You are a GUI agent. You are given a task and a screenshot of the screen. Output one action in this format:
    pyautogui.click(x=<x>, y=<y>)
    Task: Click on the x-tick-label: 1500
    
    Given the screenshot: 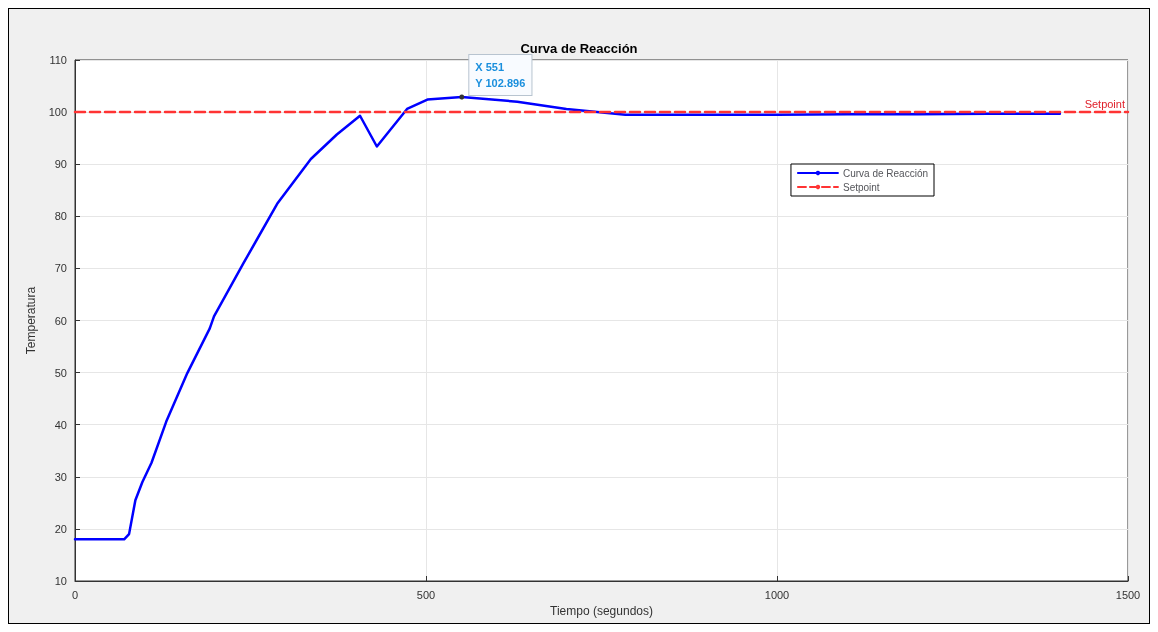 What is the action you would take?
    pyautogui.click(x=1128, y=594)
    